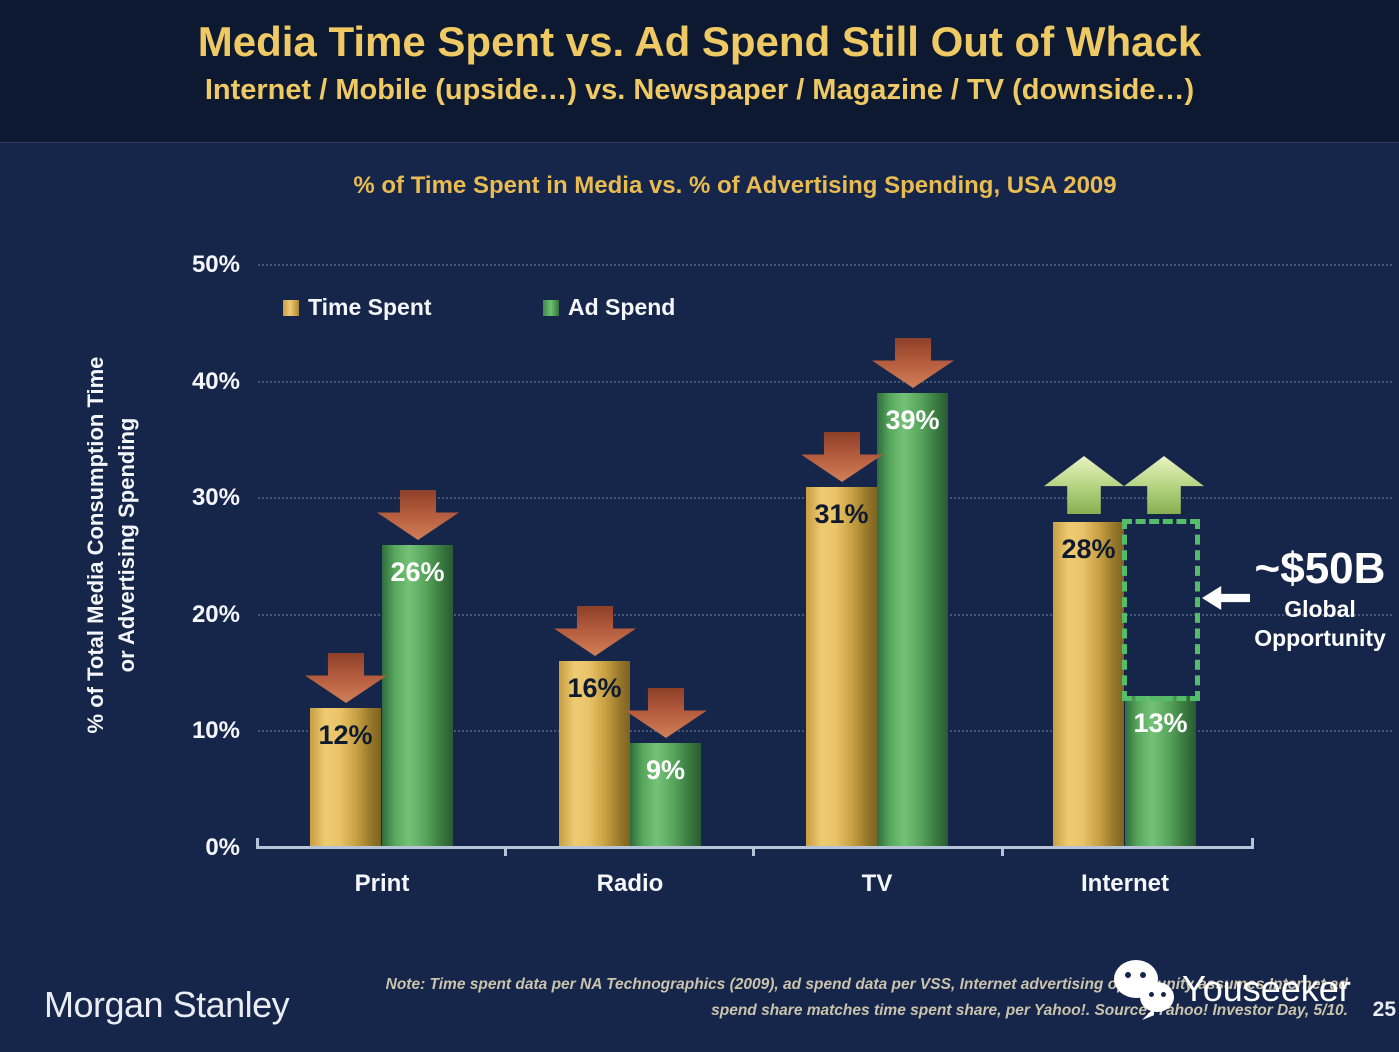  Describe the element at coordinates (665, 770) in the screenshot. I see `bar-value-radio-ad: 9%` at that location.